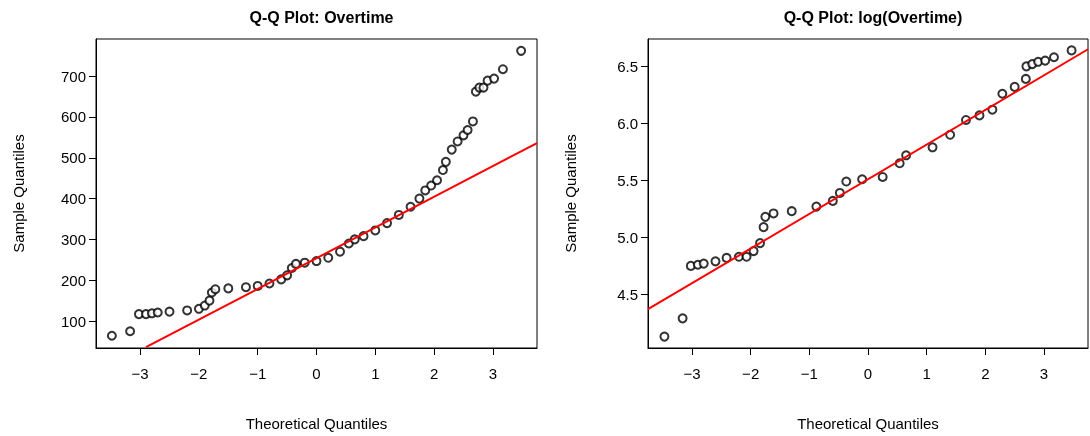 This screenshot has width=1090, height=436. I want to click on y-tick-label: 4.5, so click(627, 294).